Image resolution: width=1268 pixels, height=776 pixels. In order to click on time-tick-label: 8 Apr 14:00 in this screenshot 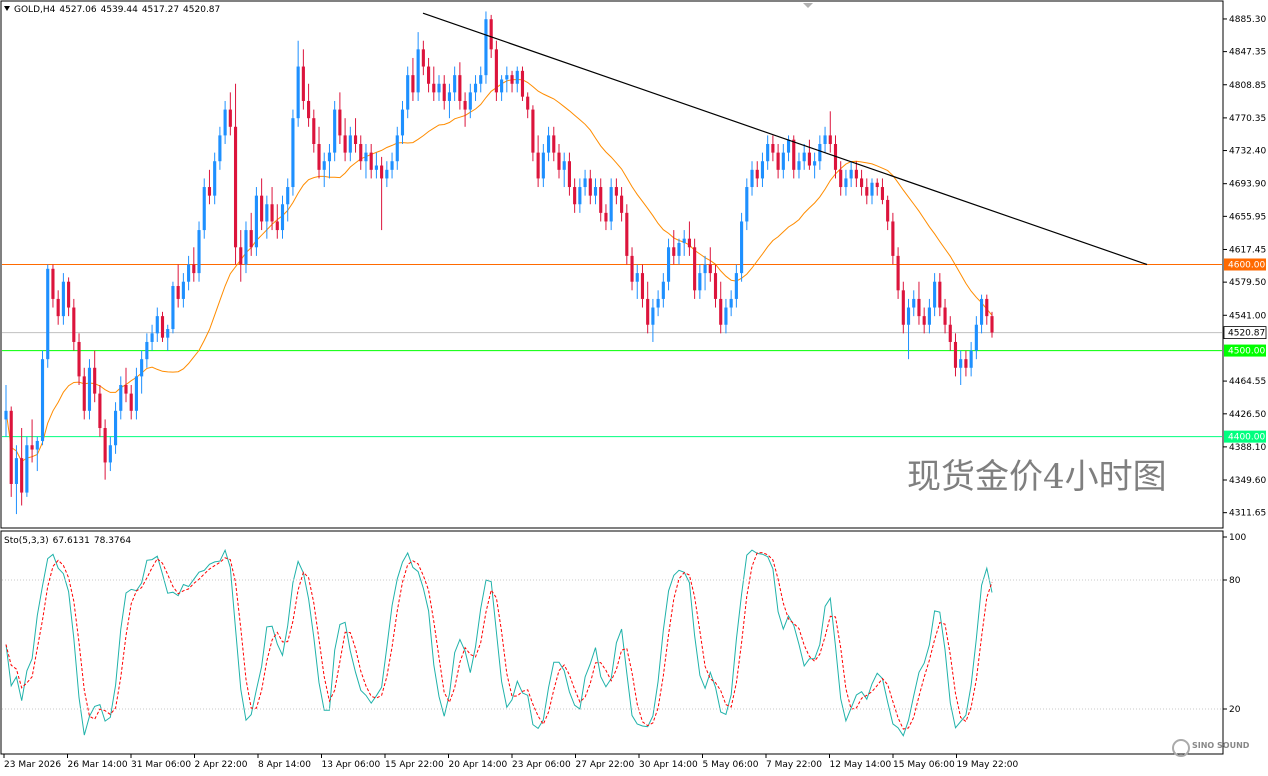, I will do `click(284, 765)`.